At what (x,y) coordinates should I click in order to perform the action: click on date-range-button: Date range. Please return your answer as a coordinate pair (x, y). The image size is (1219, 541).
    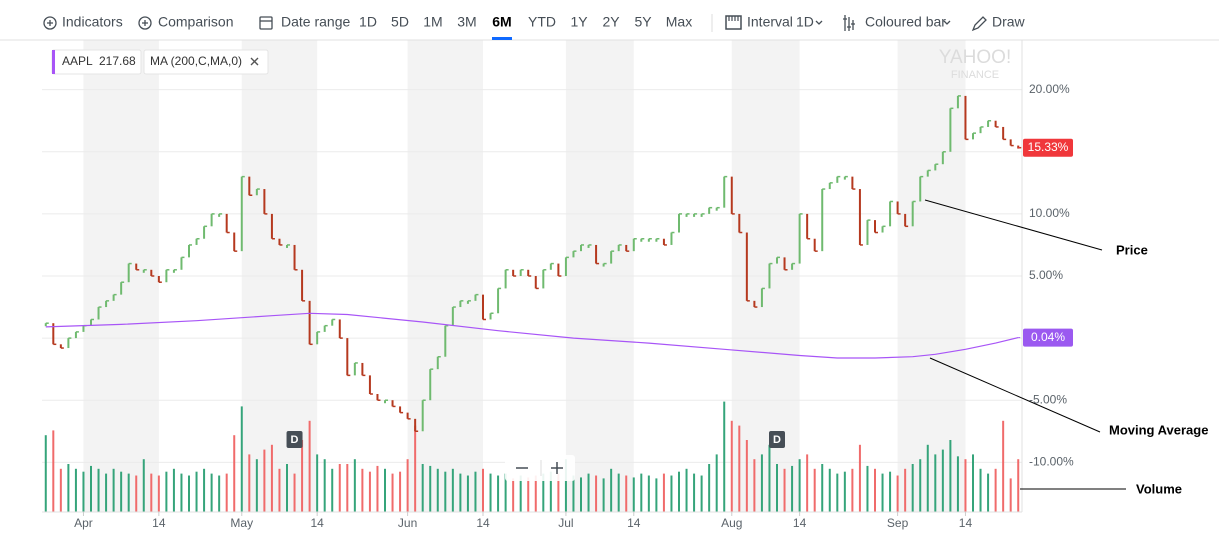
    Looking at the image, I should click on (315, 22).